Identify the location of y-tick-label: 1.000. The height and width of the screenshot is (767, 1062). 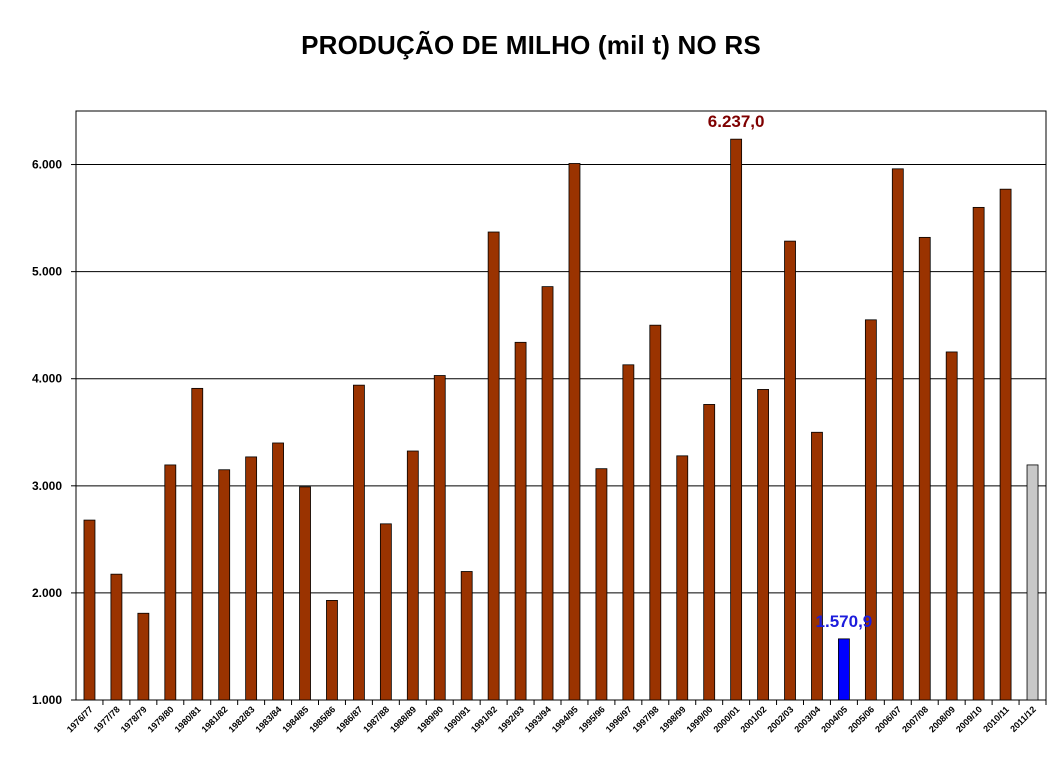
(47, 700).